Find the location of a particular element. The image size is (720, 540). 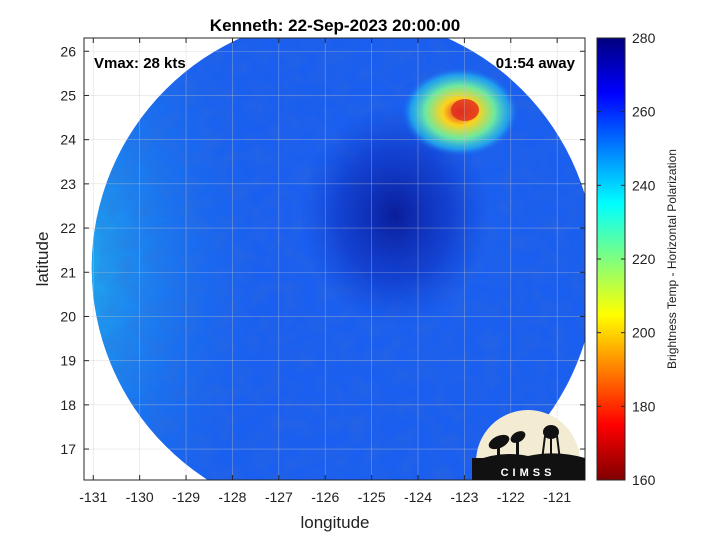

colorbar-gradient is located at coordinates (611, 259).